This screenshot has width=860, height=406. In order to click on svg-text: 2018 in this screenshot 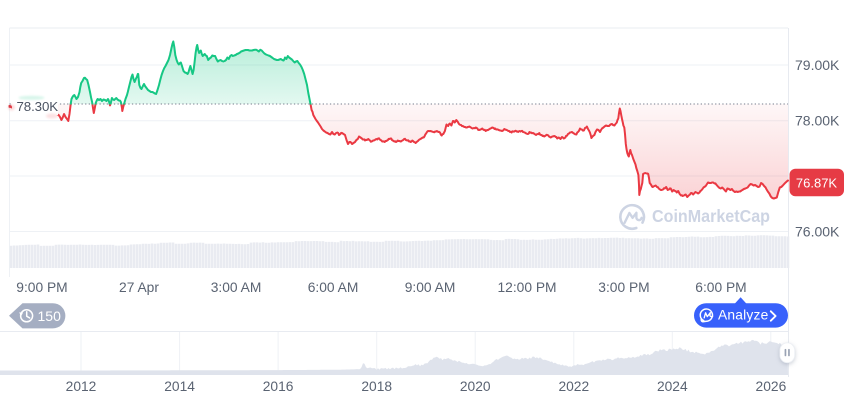, I will do `click(376, 386)`.